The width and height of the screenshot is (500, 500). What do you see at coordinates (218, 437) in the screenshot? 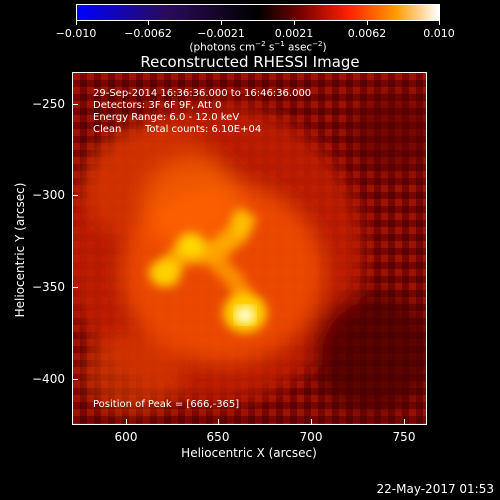
I see `x-tick-label: 650` at bounding box center [218, 437].